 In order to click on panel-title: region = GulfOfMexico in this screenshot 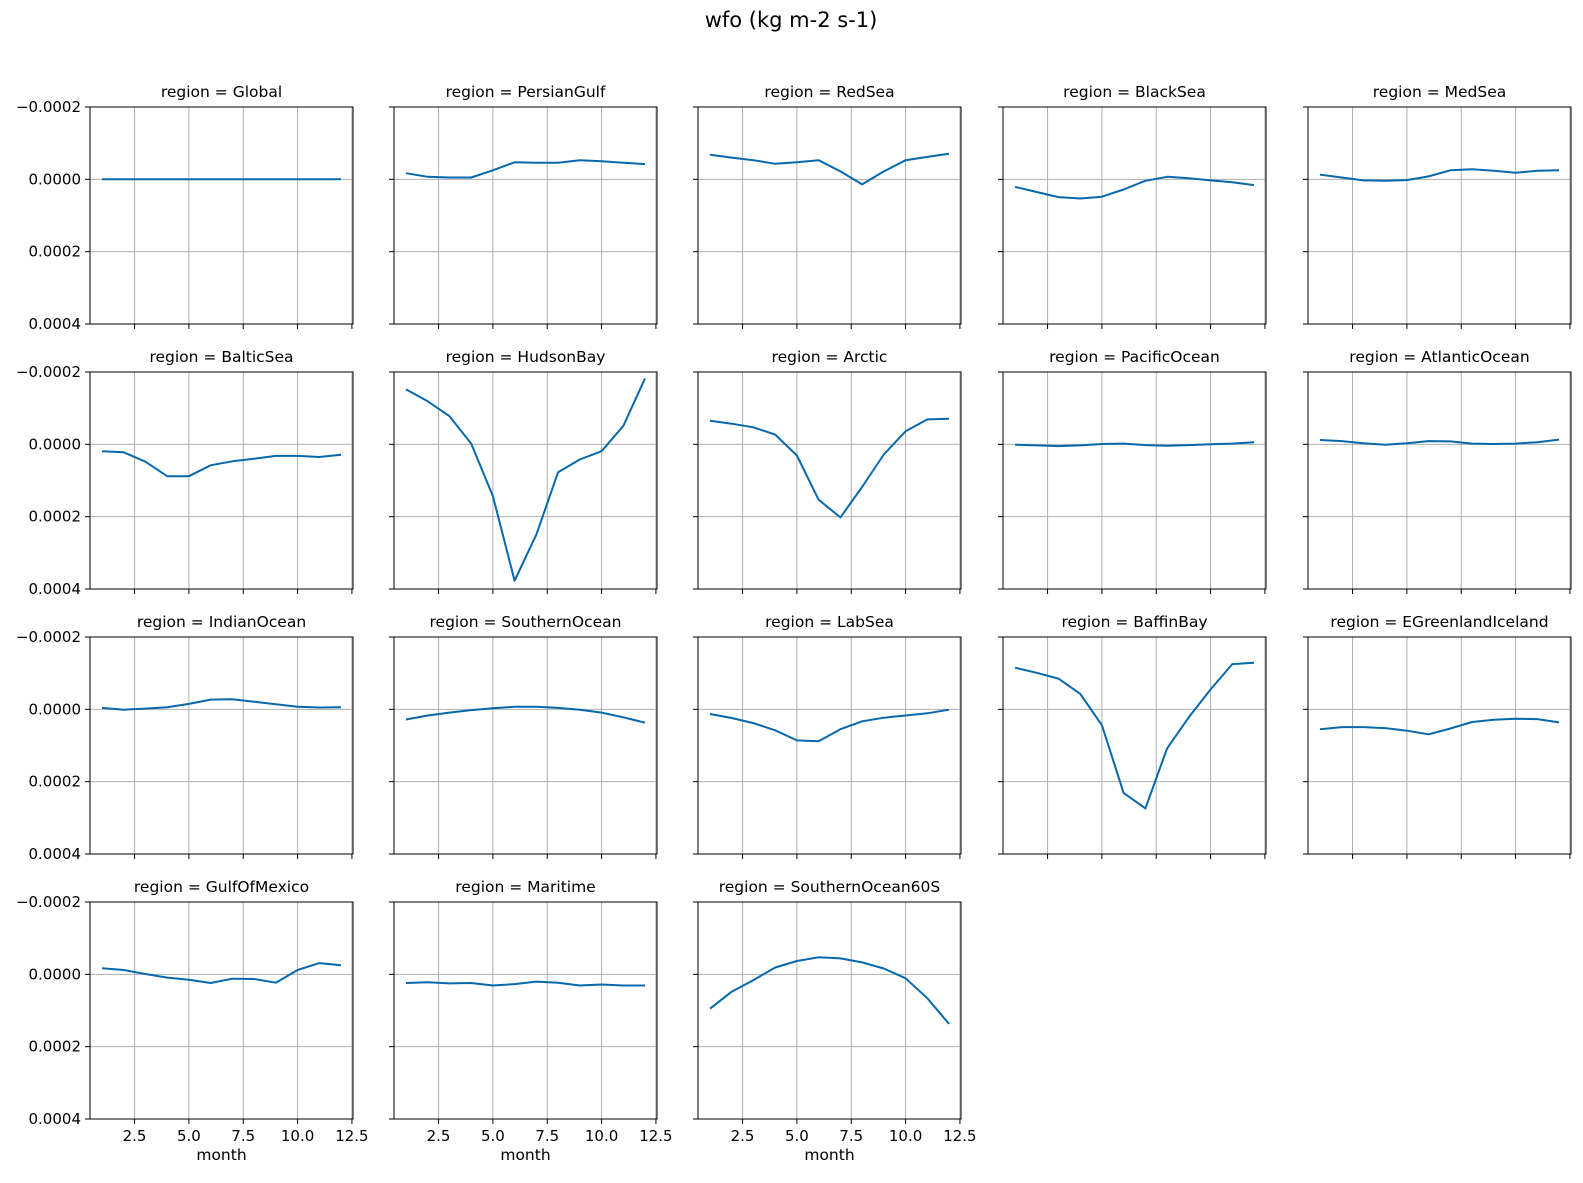, I will do `click(221, 887)`.